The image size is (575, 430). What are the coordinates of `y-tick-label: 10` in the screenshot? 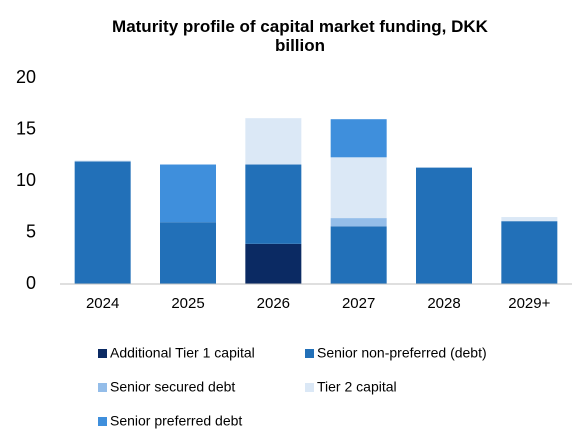 It's located at (26, 180).